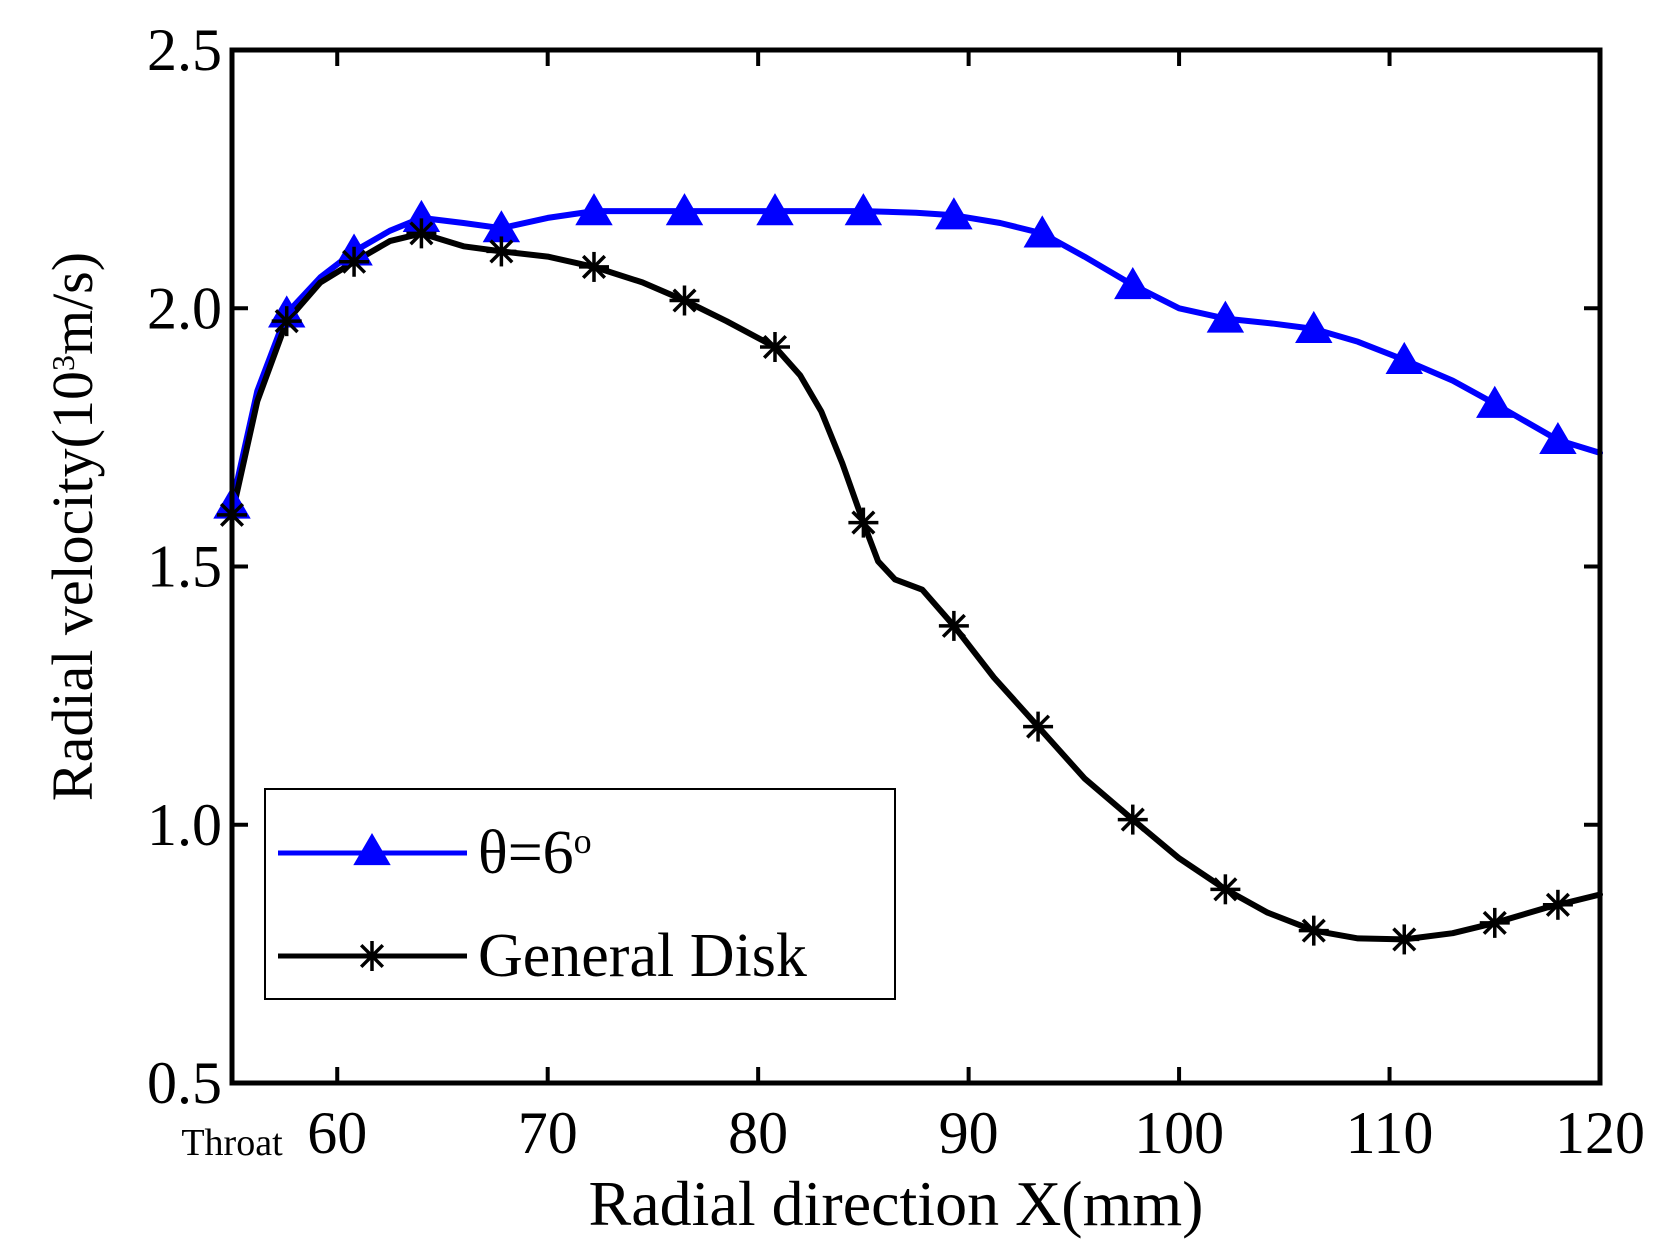  Describe the element at coordinates (1179, 1133) in the screenshot. I see `x-tick-label: 100` at that location.